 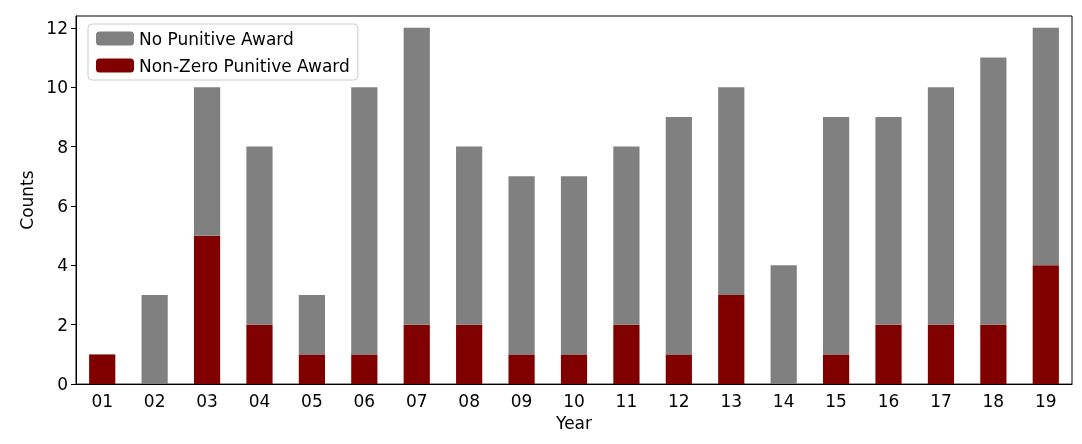 What do you see at coordinates (57, 87) in the screenshot?
I see `y-tick-label: 10` at bounding box center [57, 87].